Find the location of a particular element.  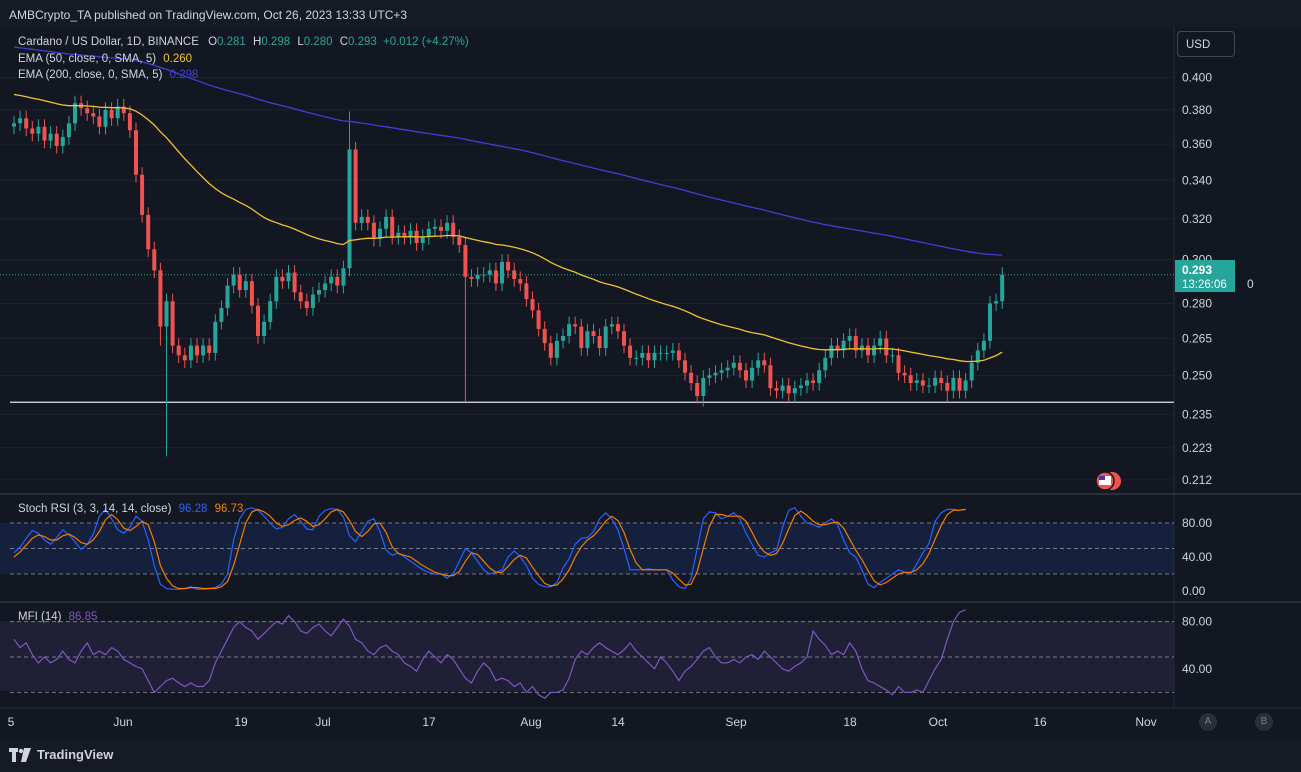

ema50-legend: EMA (50, close, 0, SMA, 5) 0.260 is located at coordinates (105, 59).